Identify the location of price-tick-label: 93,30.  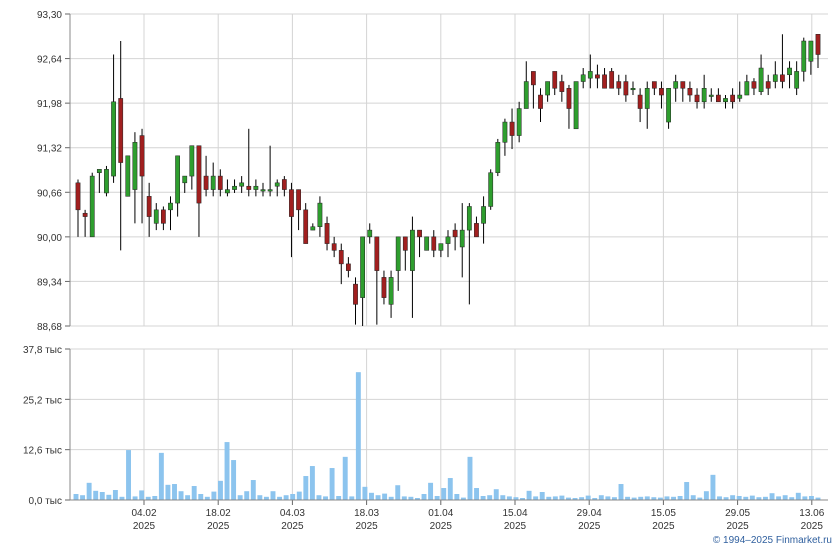
(49, 15).